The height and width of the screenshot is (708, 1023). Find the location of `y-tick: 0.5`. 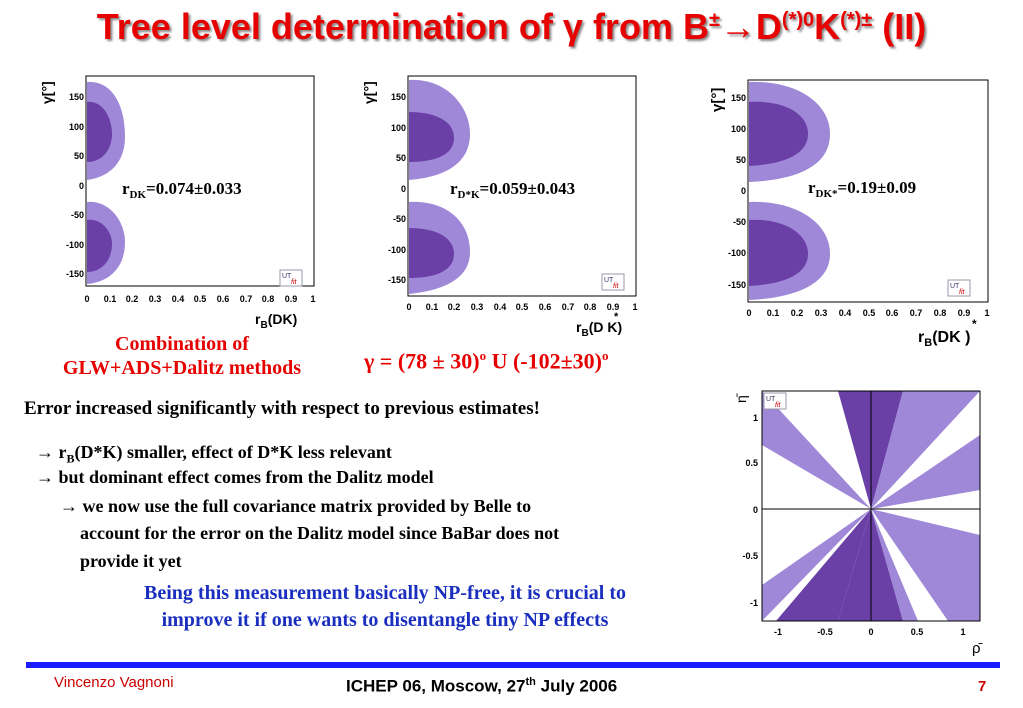

y-tick: 0.5 is located at coordinates (751, 463).